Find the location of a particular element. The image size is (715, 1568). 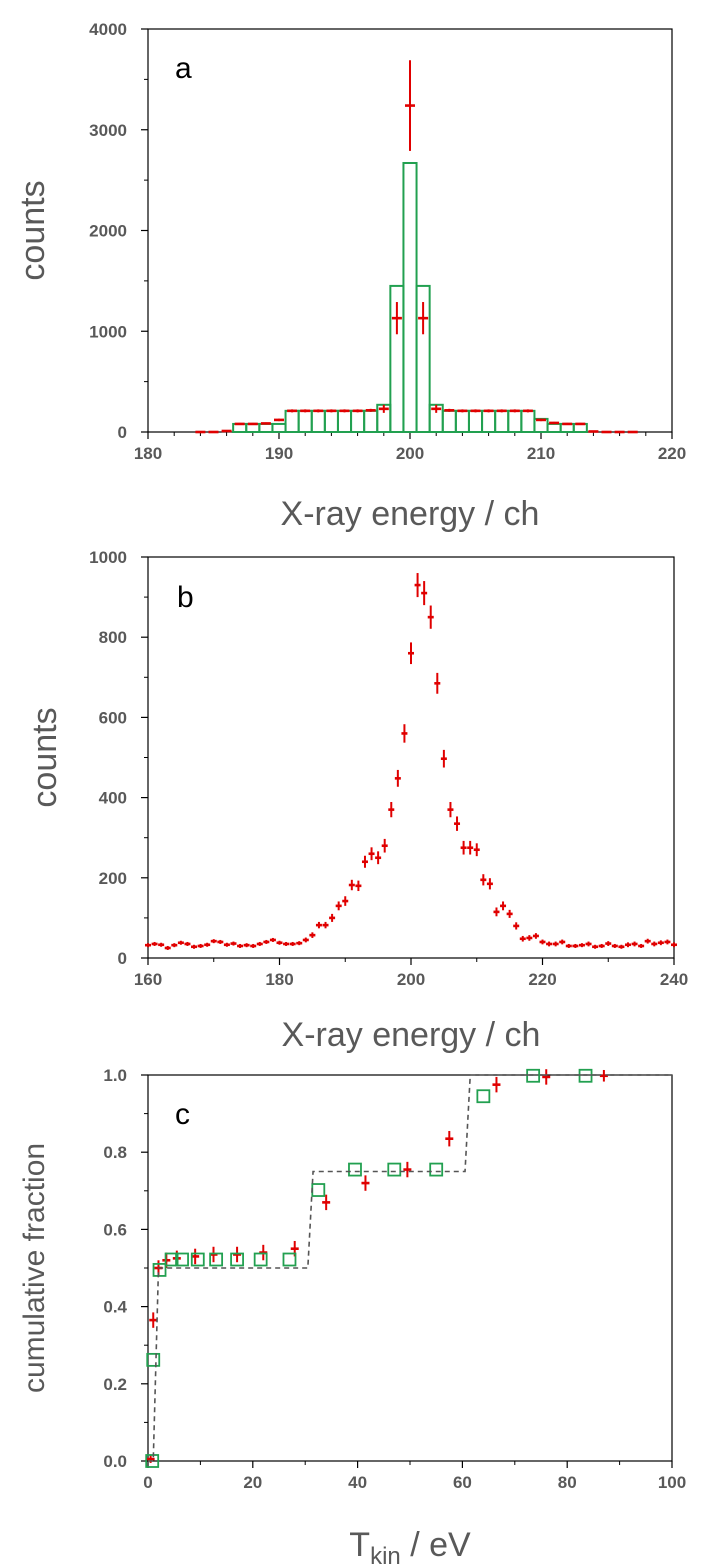

y-tick-label: 800 is located at coordinates (113, 637).